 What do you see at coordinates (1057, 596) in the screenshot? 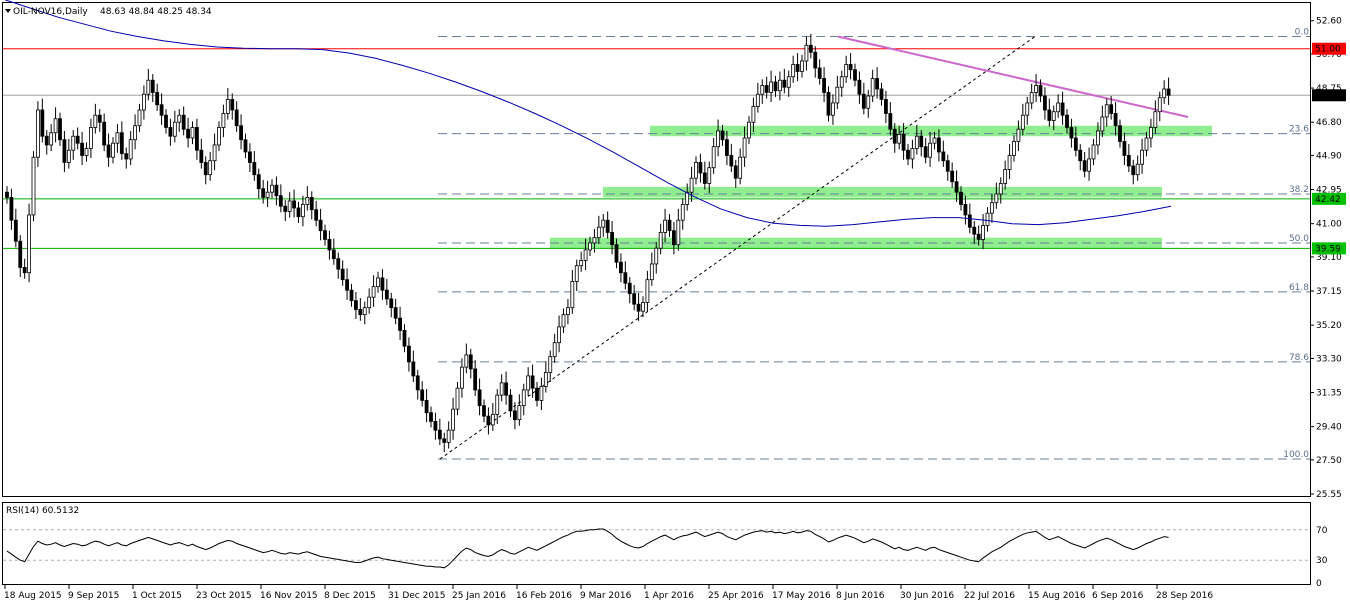
I see `x-tick-label: 15 Aug 2016` at bounding box center [1057, 596].